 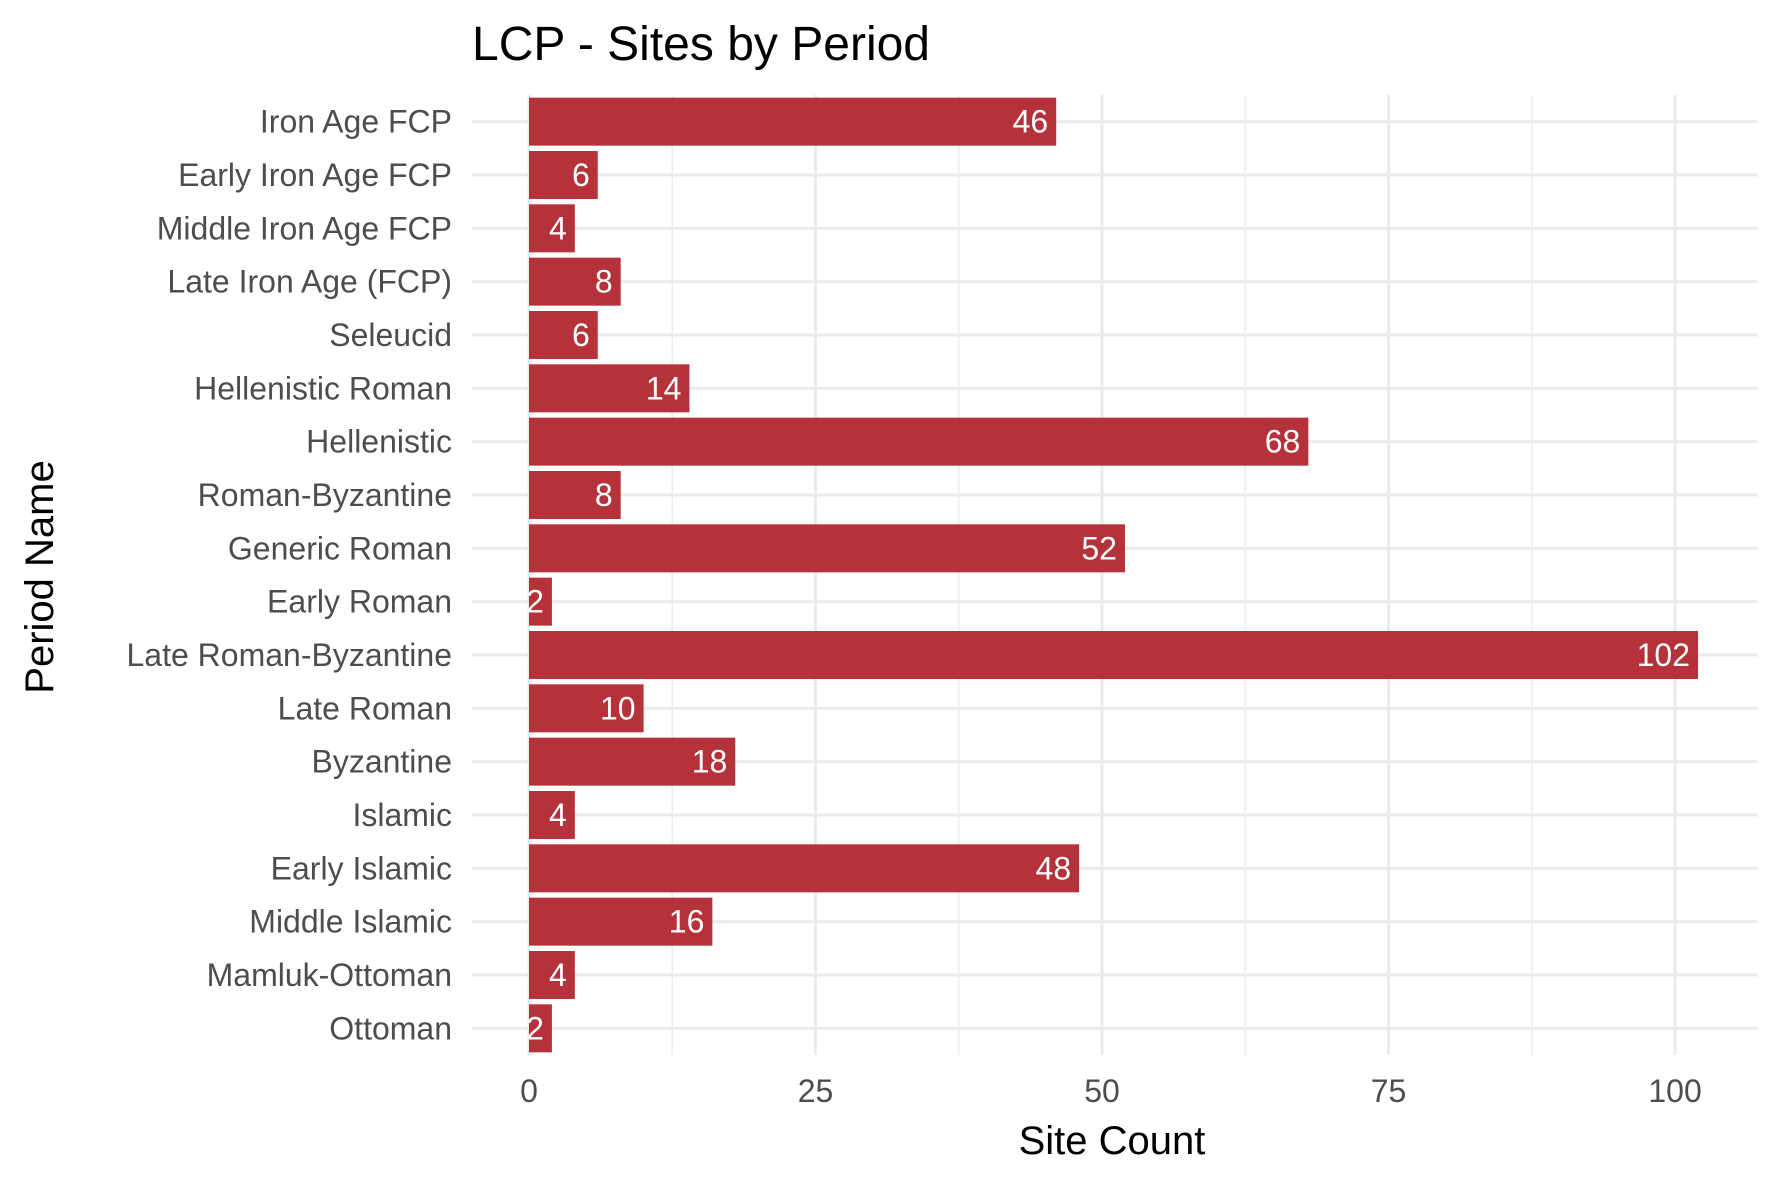 I want to click on y-tick-label: Middle Iron Age FCP, so click(x=304, y=228).